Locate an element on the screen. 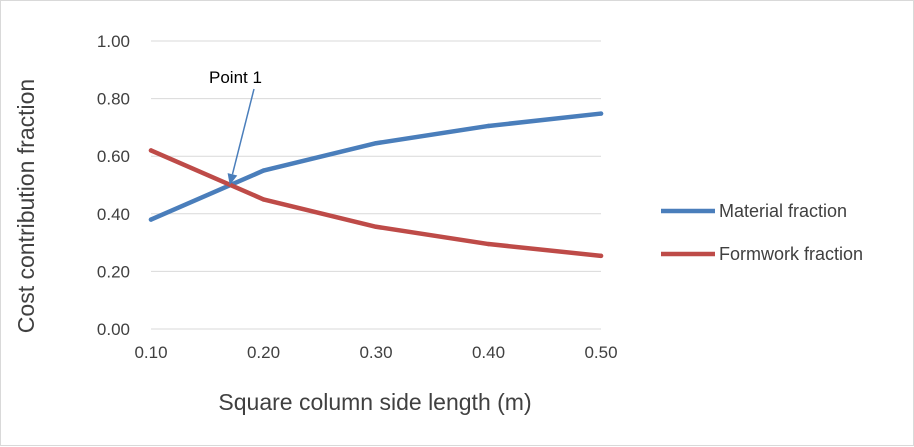 This screenshot has width=914, height=447. legend-label: Material fraction is located at coordinates (783, 211).